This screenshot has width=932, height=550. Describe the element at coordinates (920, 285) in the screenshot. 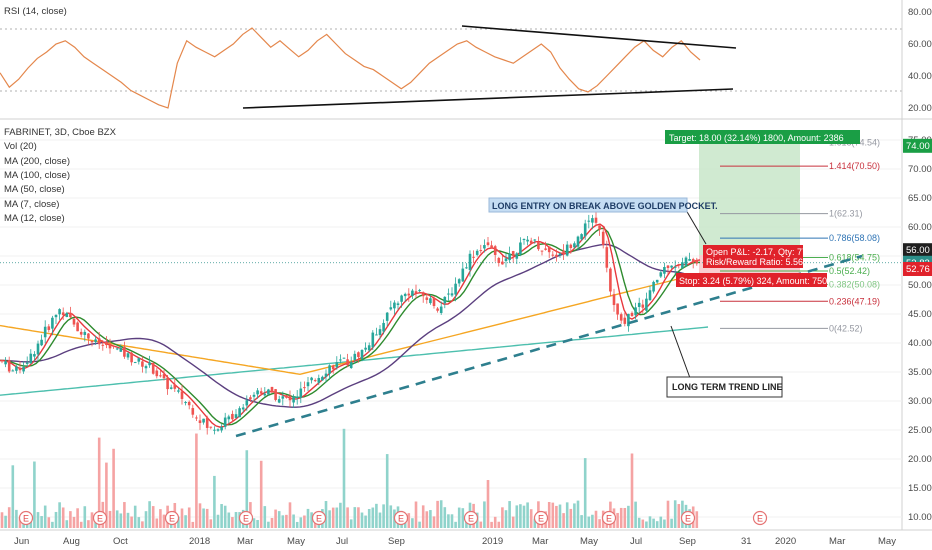

I see `y-tick-label: 50.00` at that location.